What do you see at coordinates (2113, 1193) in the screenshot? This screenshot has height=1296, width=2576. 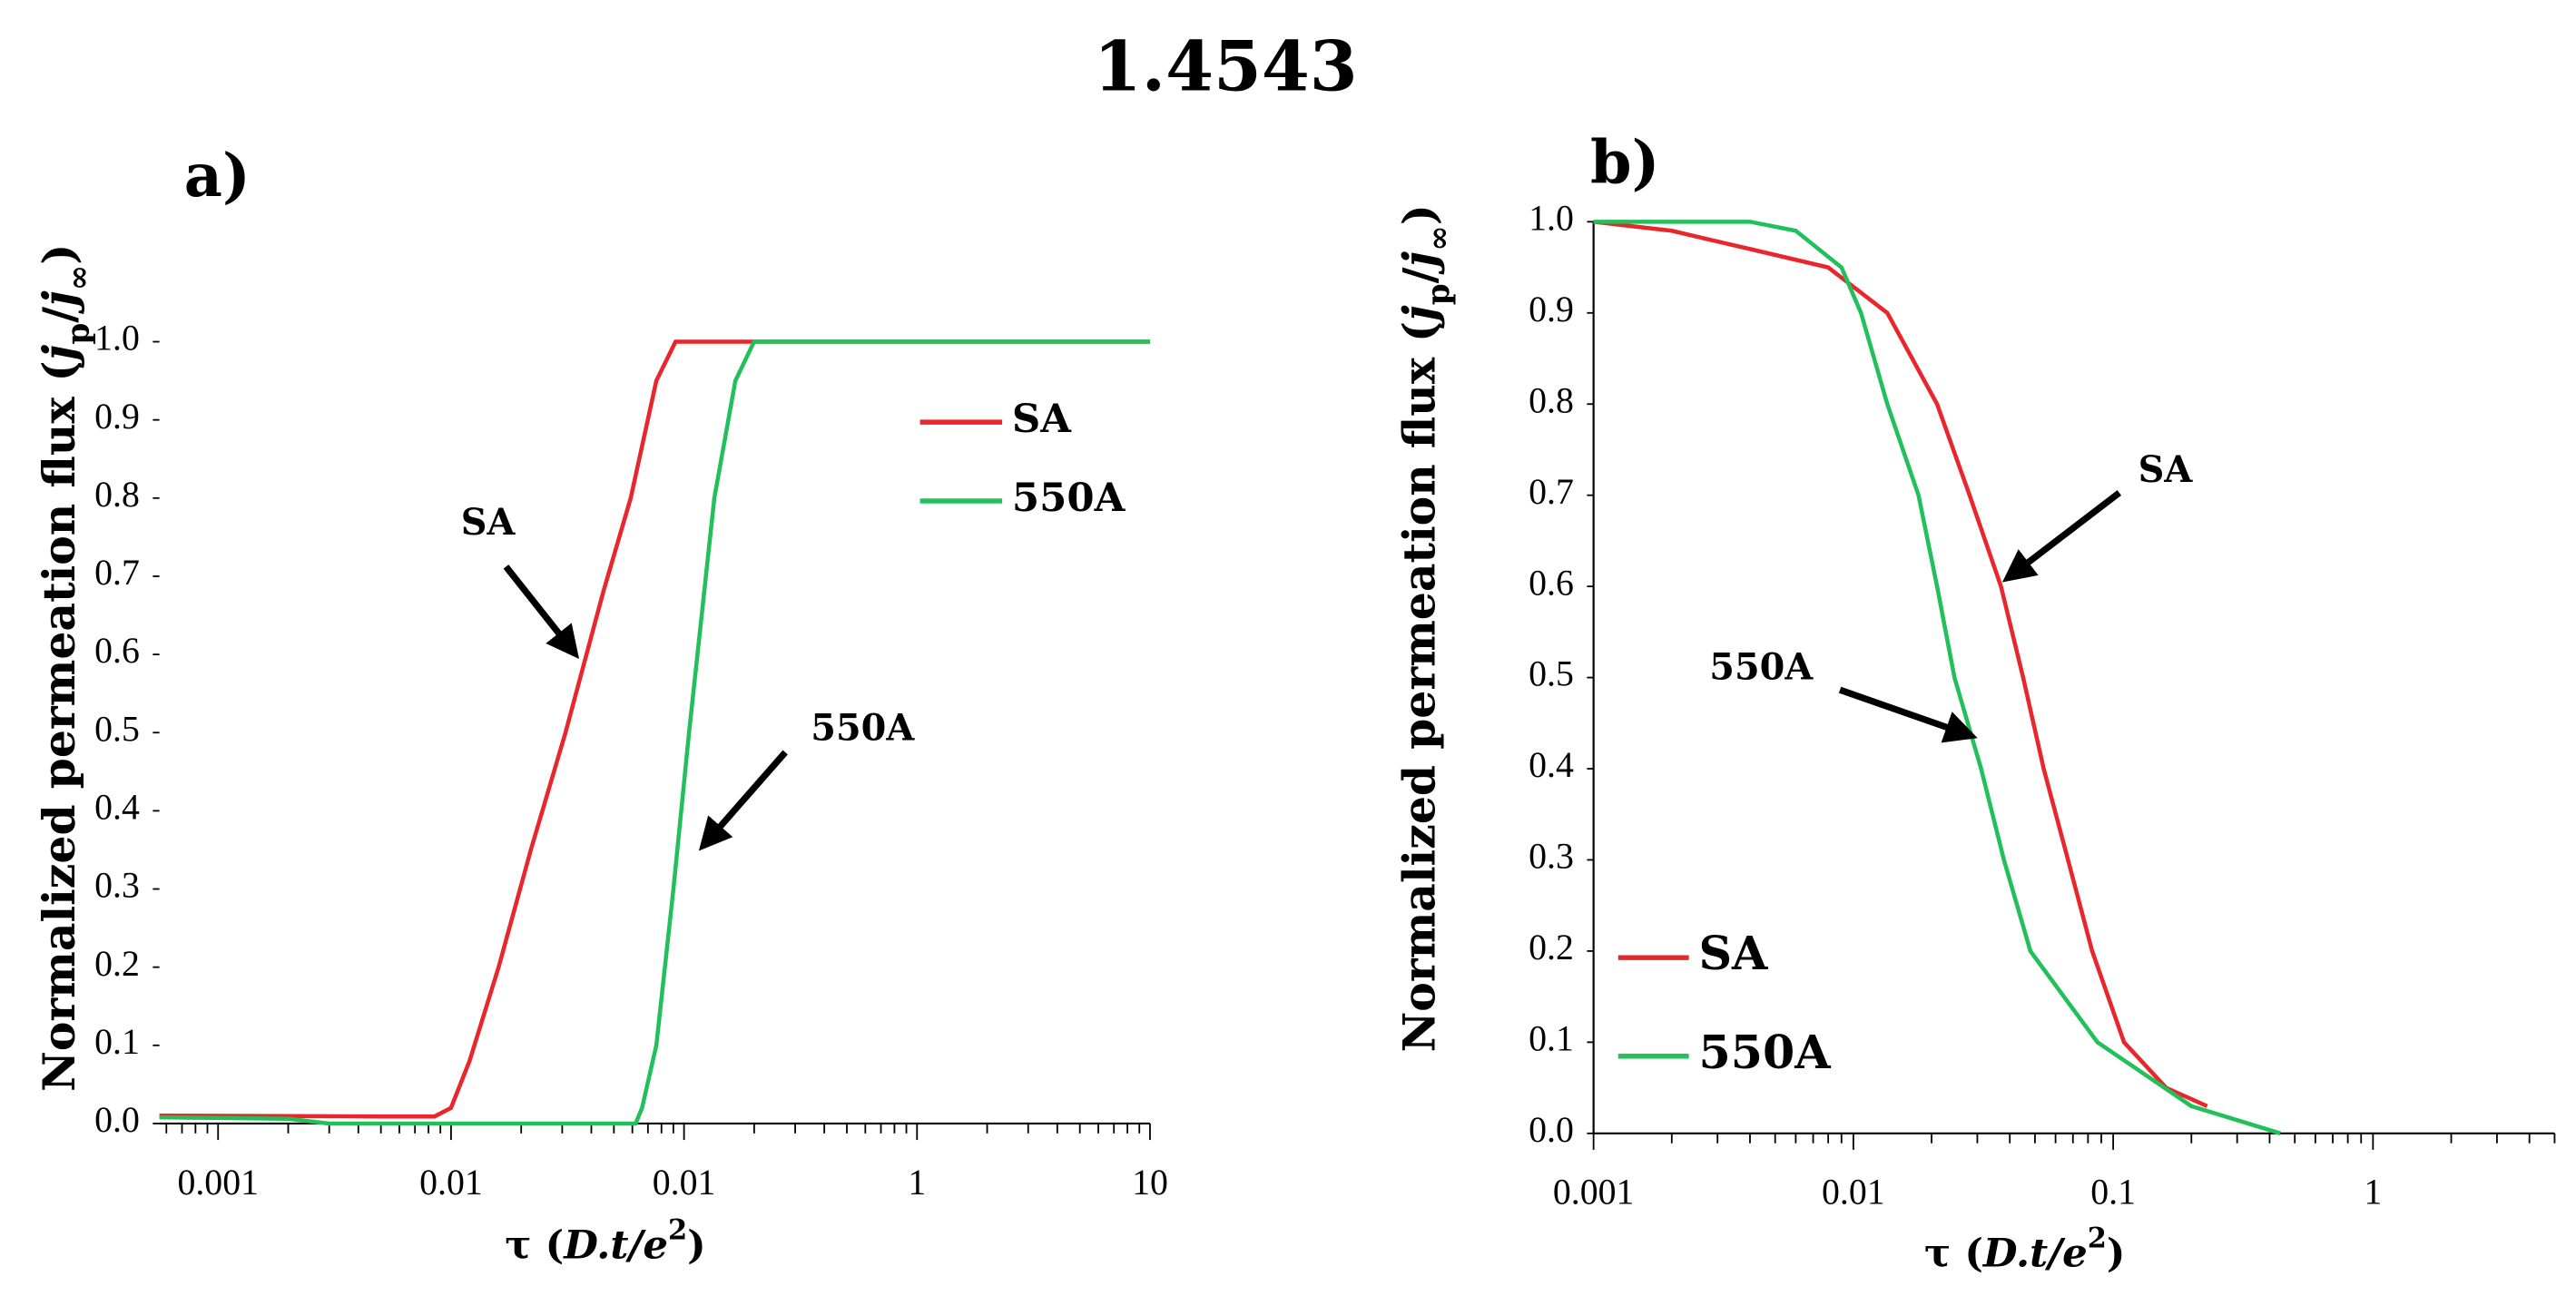 I see `x-tick-label: 0.1` at bounding box center [2113, 1193].